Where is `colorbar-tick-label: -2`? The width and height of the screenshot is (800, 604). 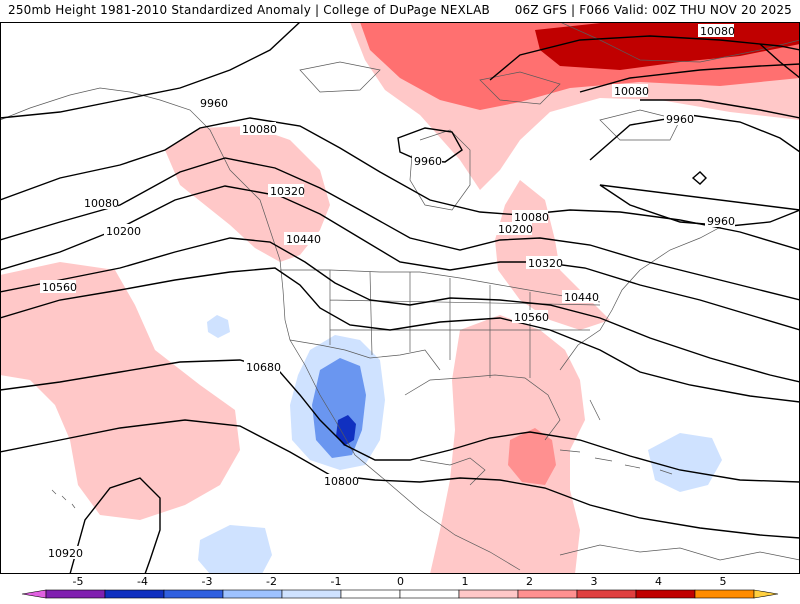 colorbar-tick-label: -2 is located at coordinates (271, 581).